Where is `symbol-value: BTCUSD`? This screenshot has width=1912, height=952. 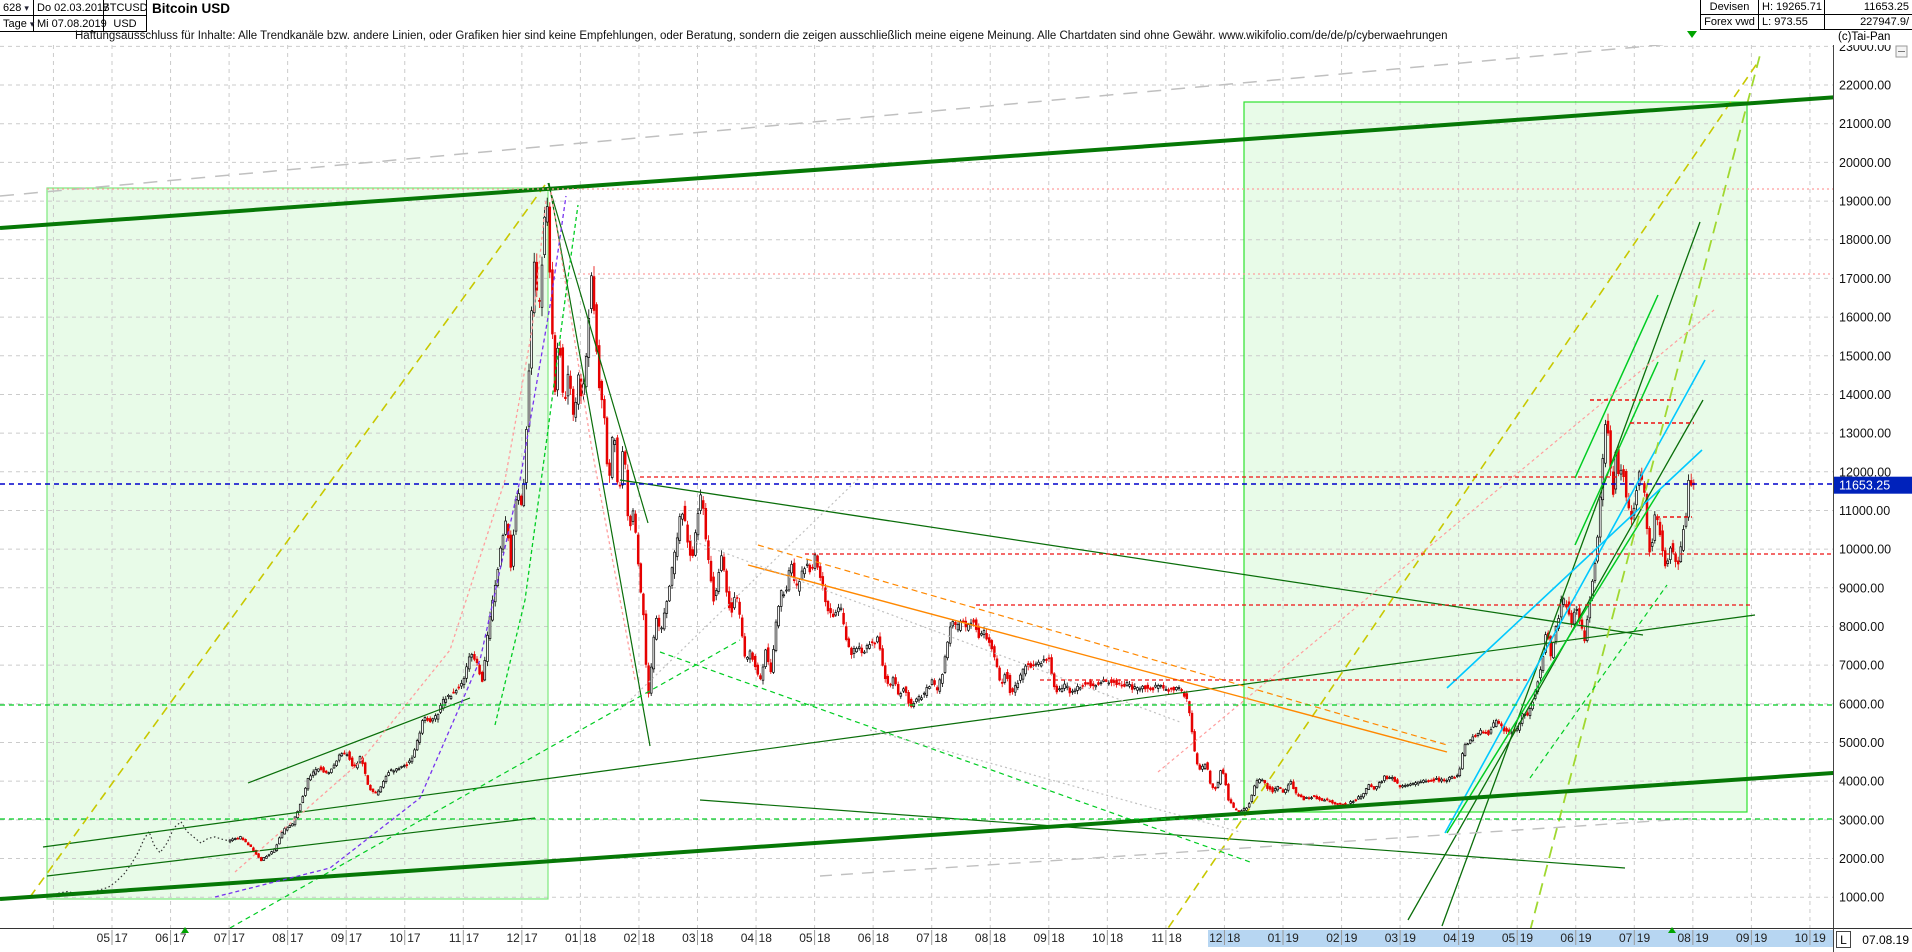 symbol-value: BTCUSD is located at coordinates (125, 7).